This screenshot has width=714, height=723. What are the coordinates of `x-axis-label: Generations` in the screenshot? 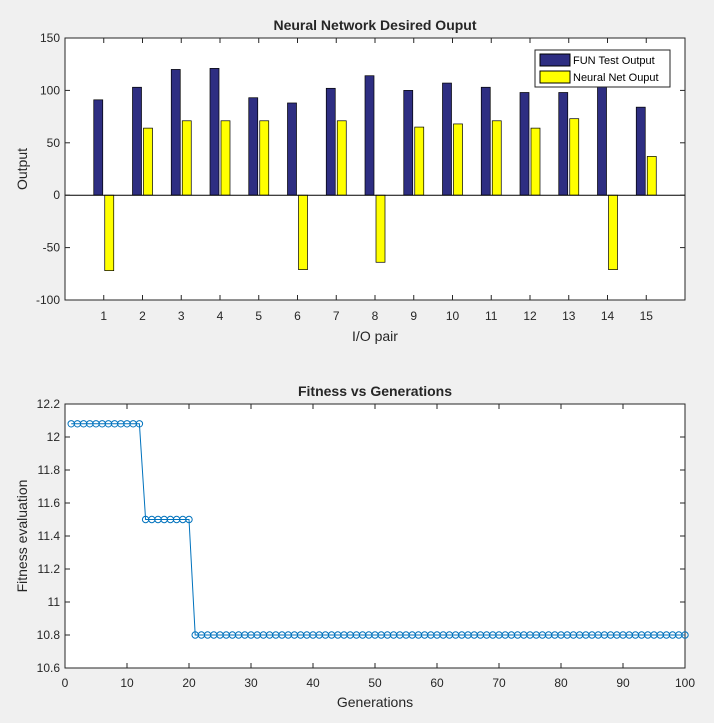 It's located at (375, 702).